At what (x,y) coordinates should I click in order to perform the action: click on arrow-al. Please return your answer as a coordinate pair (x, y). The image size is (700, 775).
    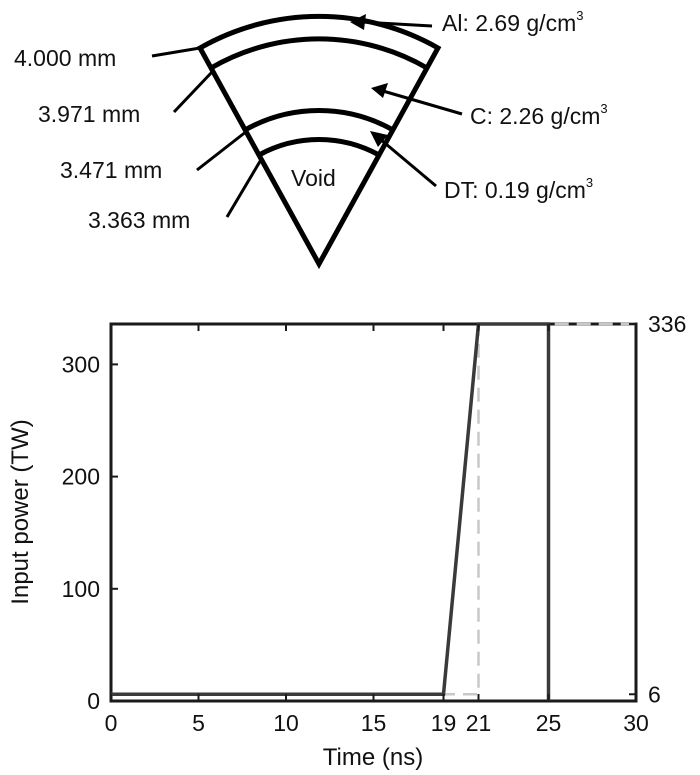
    Looking at the image, I should click on (391, 22).